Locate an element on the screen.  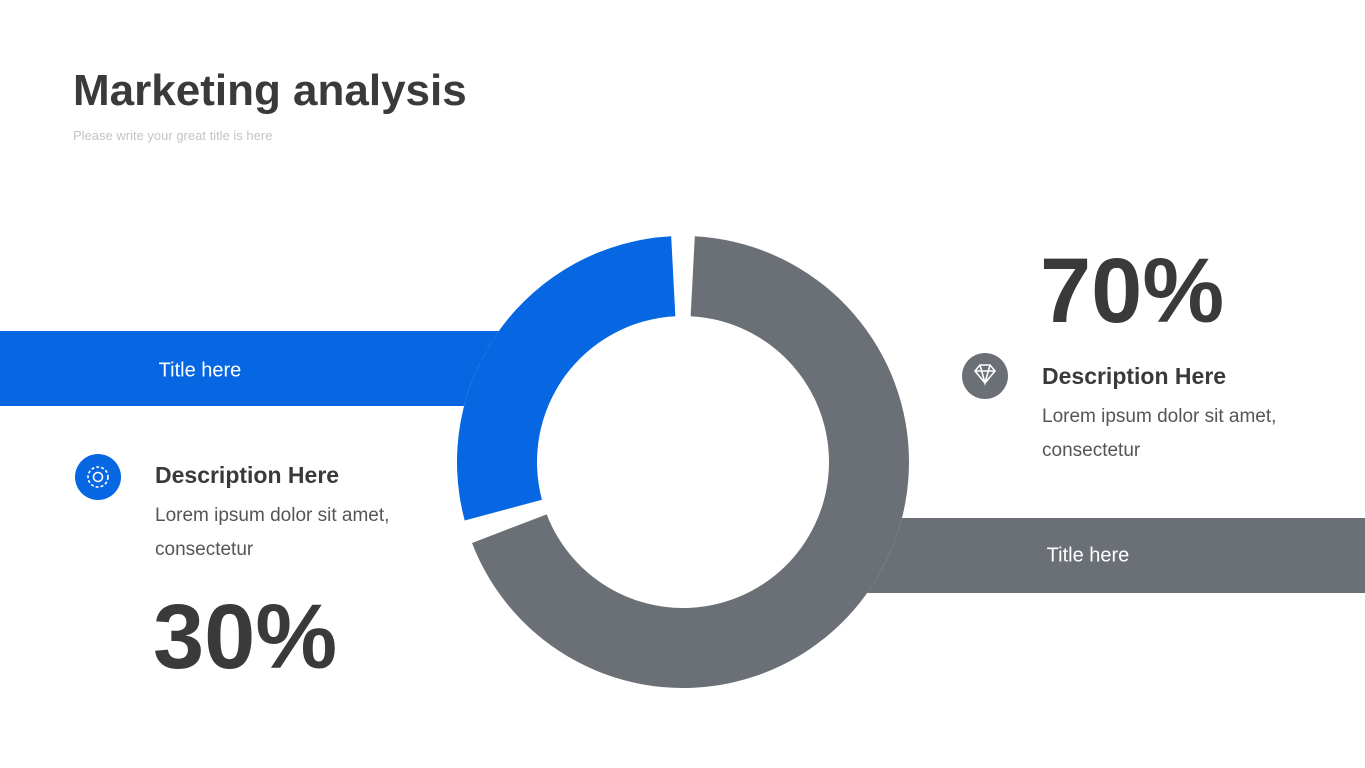
diamond-icon-bg is located at coordinates (985, 376).